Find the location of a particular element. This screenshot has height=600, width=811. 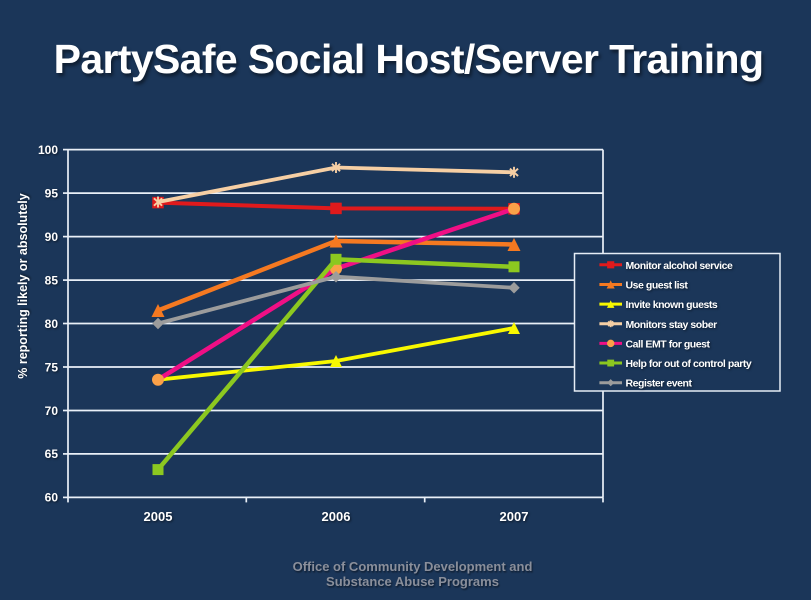

svg-text: 90 is located at coordinates (52, 237).